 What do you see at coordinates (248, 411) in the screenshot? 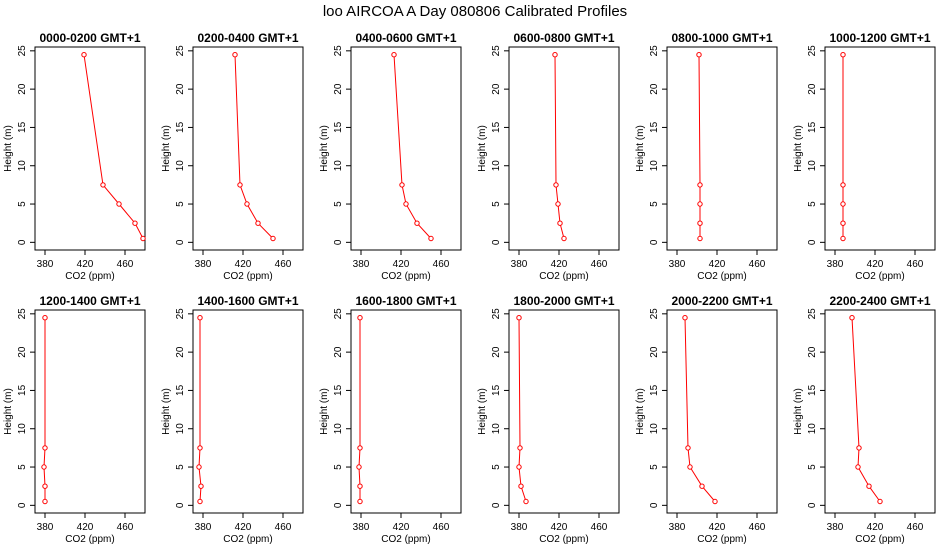
I see `panel-8-plot-frame` at bounding box center [248, 411].